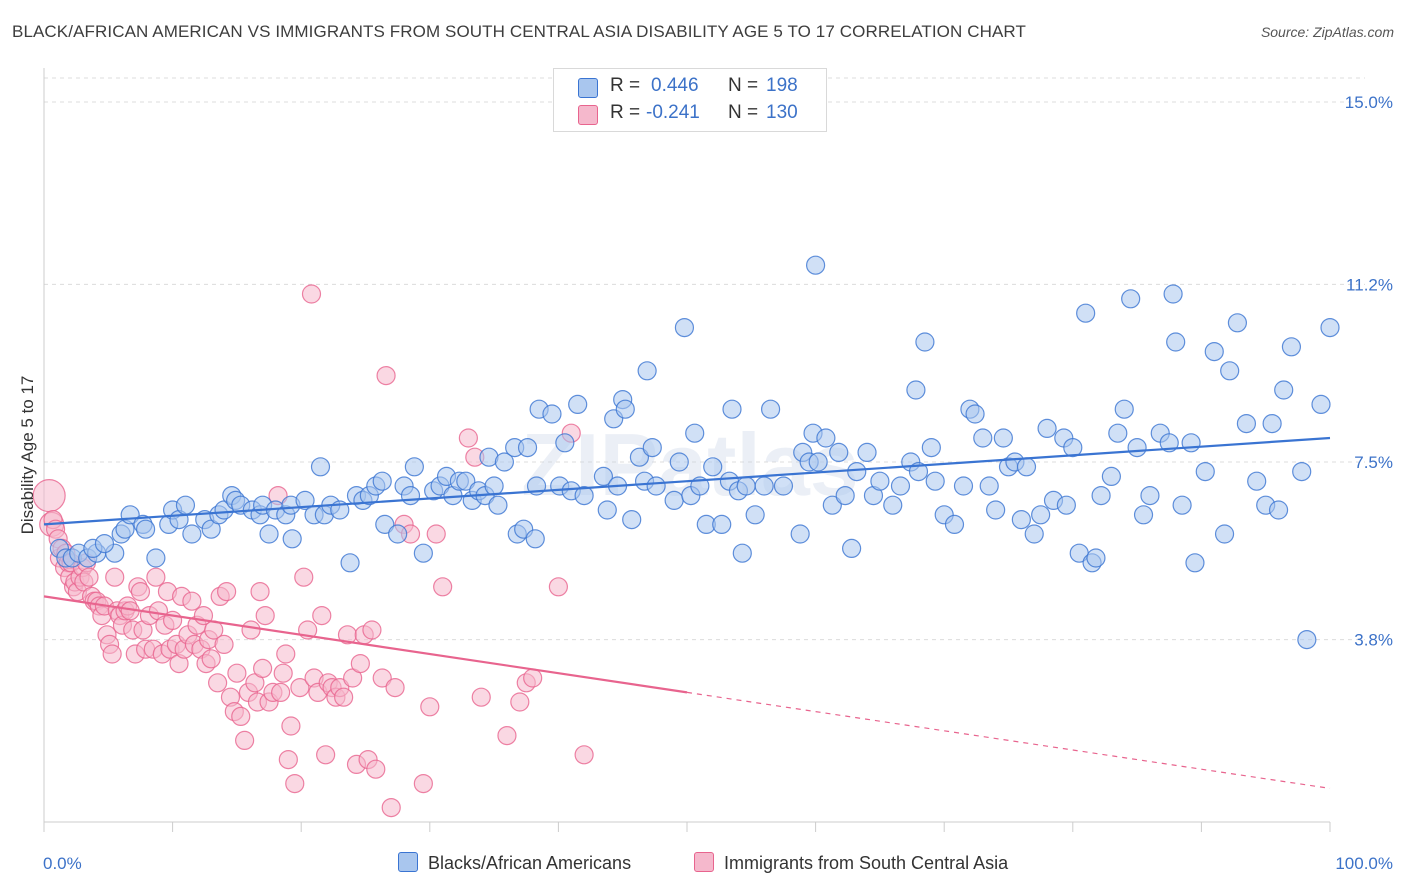  Describe the element at coordinates (690, 100) in the screenshot. I see `correlation-legend: R = 0.446 N = 198 R = -0.241 N = 130` at that location.